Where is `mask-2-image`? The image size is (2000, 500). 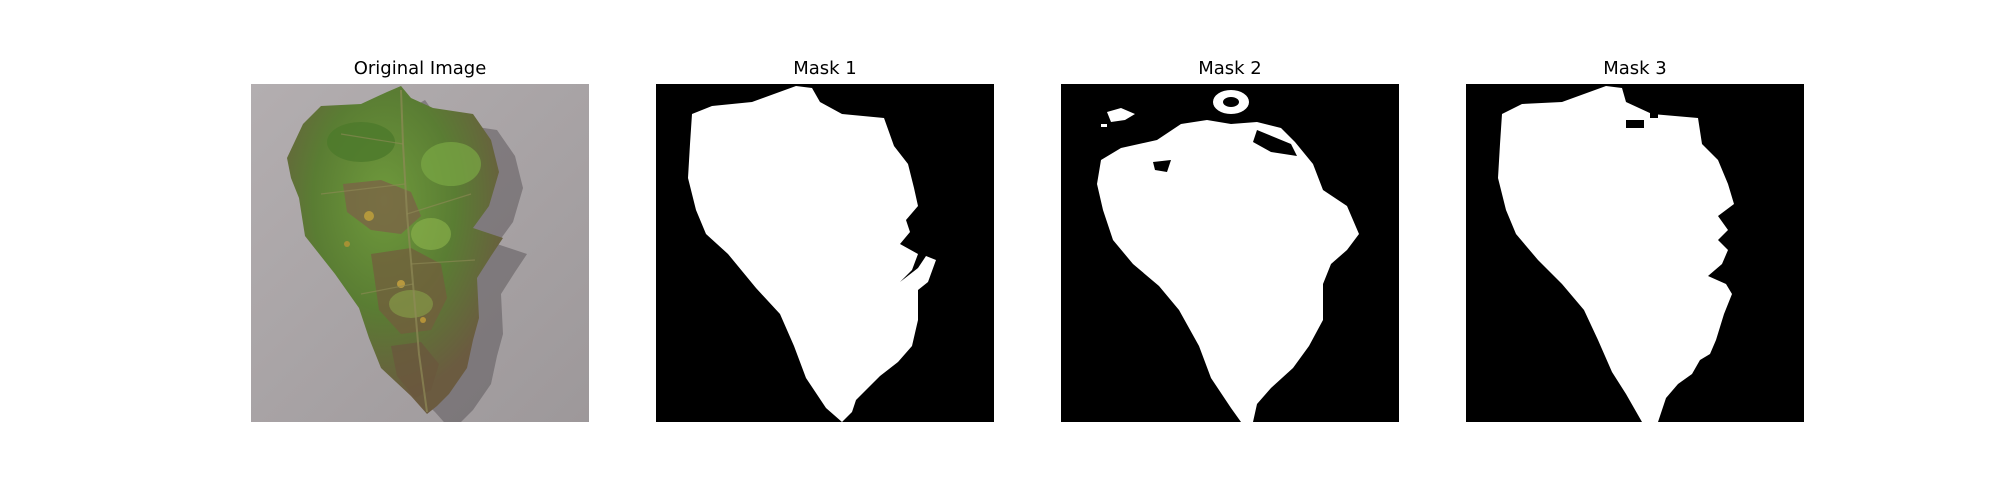
mask-2-image is located at coordinates (1230, 253).